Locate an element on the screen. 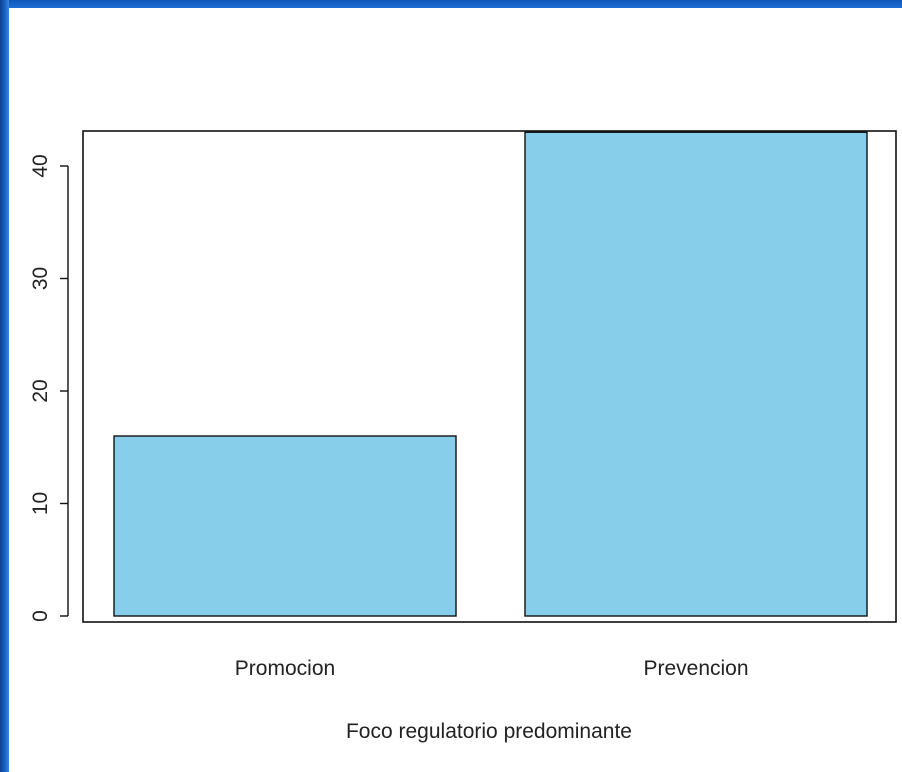 This screenshot has width=902, height=772. x-axis-title: Foco regulatorio predominante is located at coordinates (489, 731).